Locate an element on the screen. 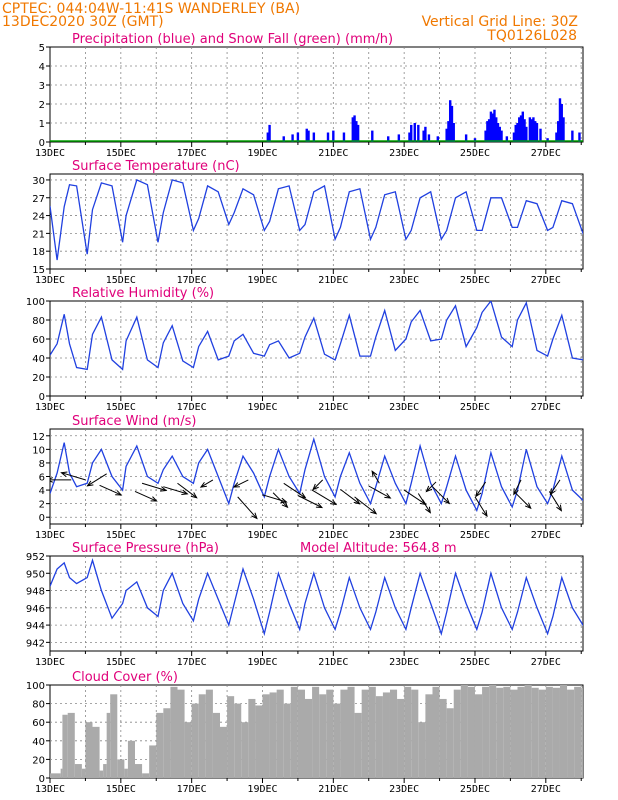 The width and height of the screenshot is (618, 800). plot-area is located at coordinates (333, 731).